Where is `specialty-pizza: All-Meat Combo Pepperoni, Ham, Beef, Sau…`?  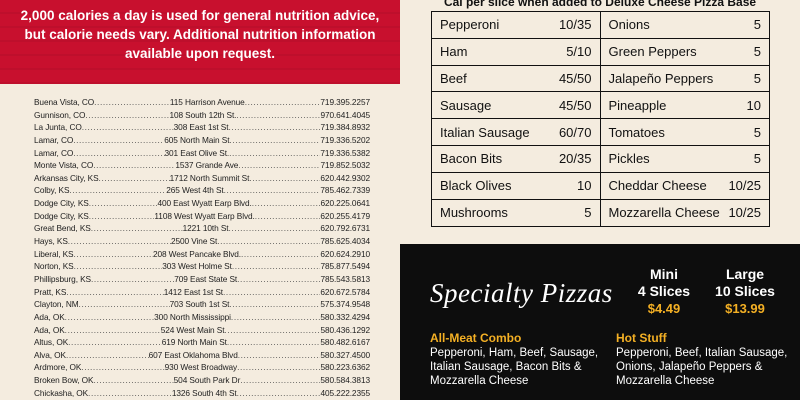
specialty-pizza: All-Meat Combo Pepperoni, Ham, Beef, Sau… is located at coordinates (520, 359).